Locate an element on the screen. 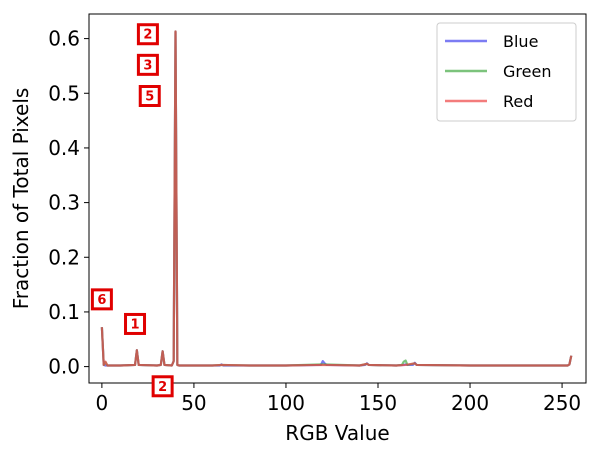 The width and height of the screenshot is (598, 456). annotation-label: 5 is located at coordinates (149, 97).